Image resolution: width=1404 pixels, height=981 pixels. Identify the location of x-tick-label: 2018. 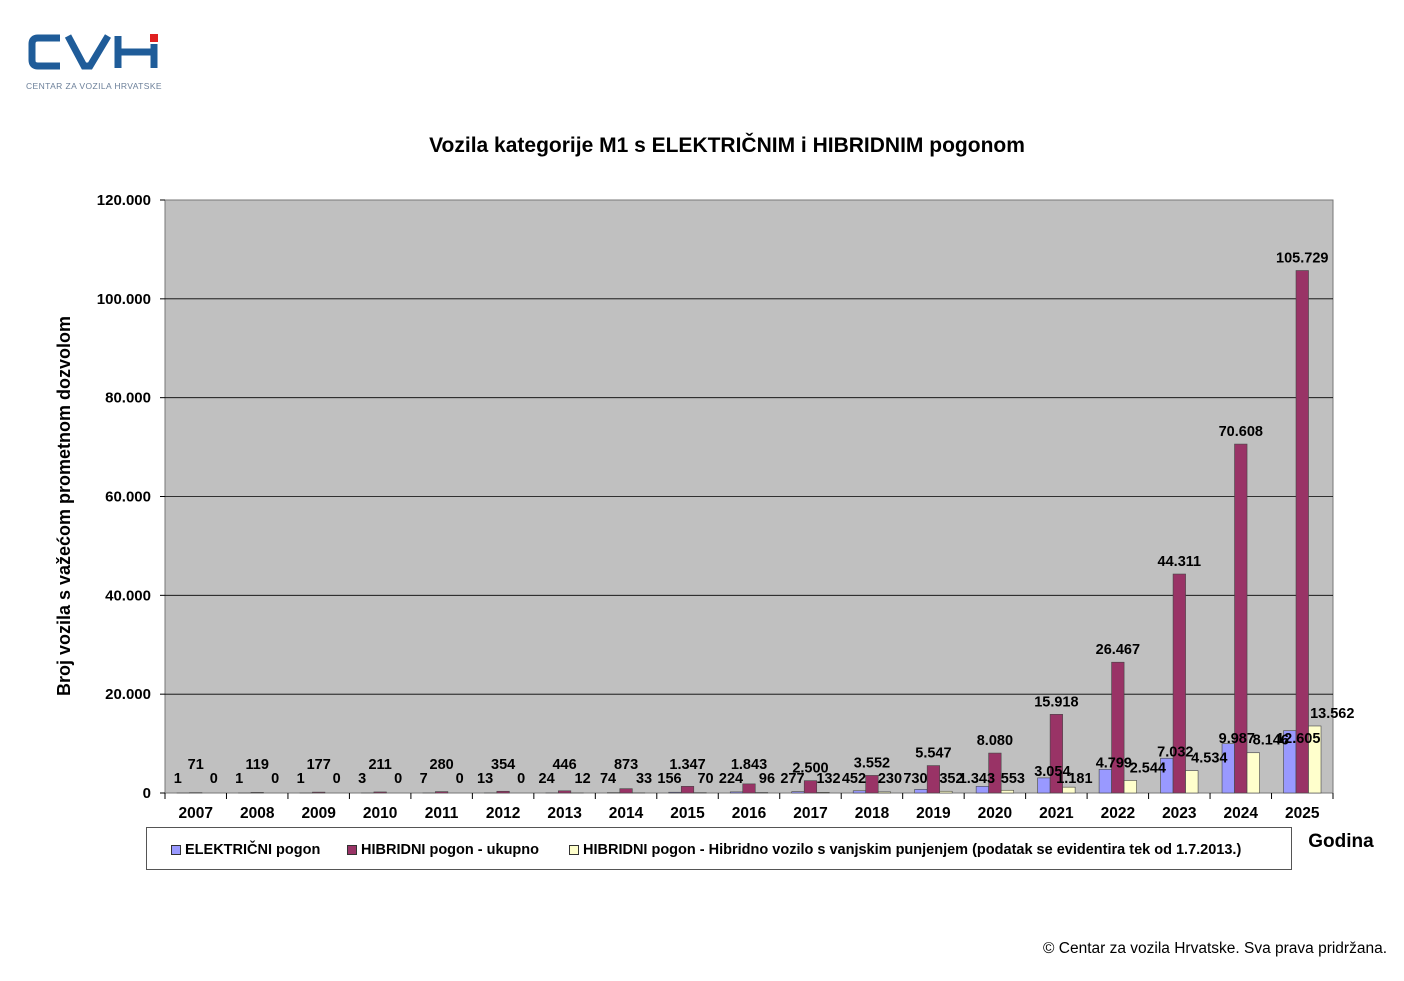
(872, 813).